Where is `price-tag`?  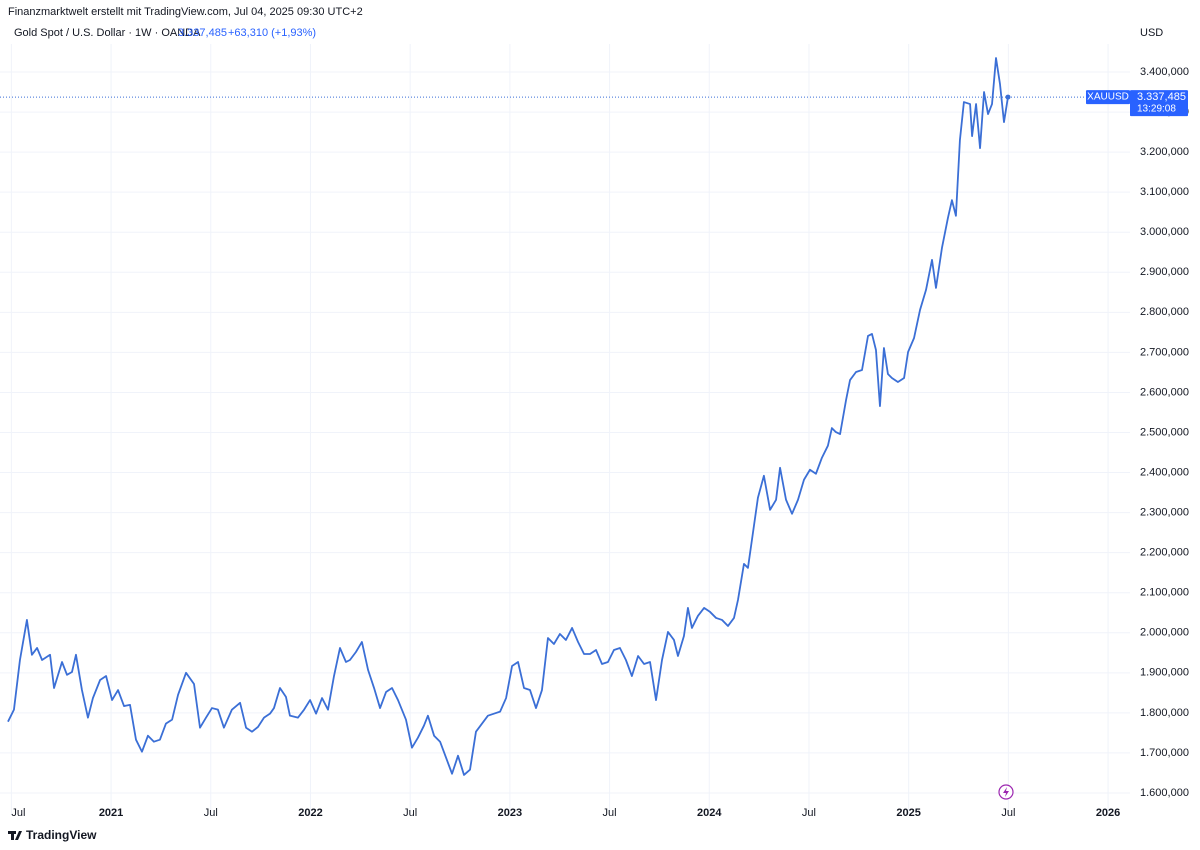 price-tag is located at coordinates (1159, 103).